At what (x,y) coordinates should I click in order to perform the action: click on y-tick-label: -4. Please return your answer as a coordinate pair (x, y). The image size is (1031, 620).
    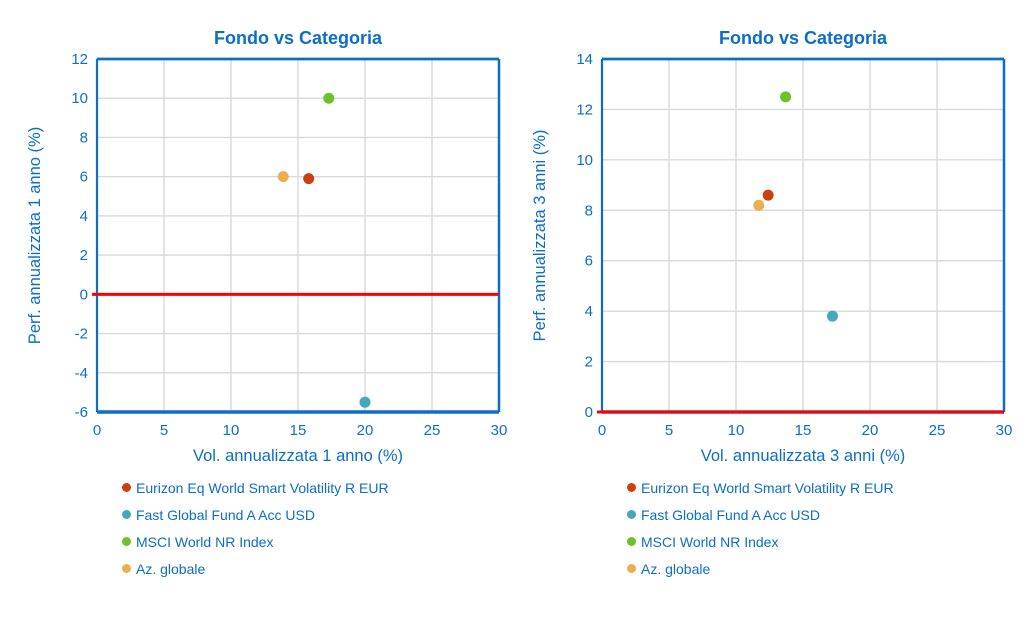
    Looking at the image, I should click on (81, 373).